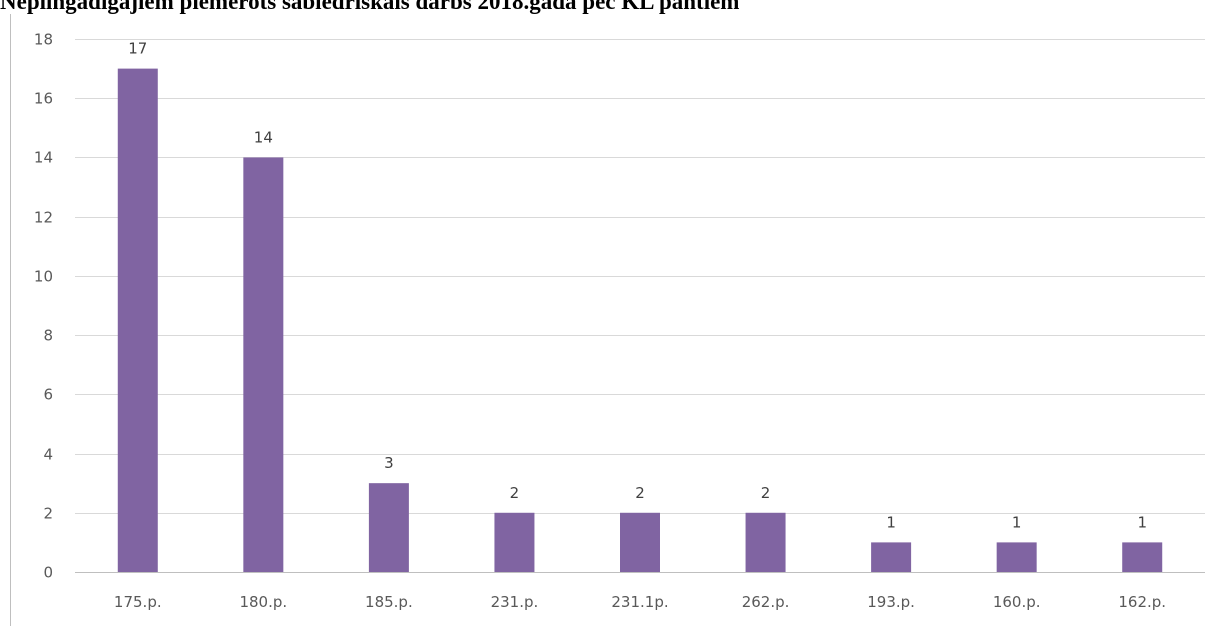  I want to click on y-tick-label: 4, so click(48, 455).